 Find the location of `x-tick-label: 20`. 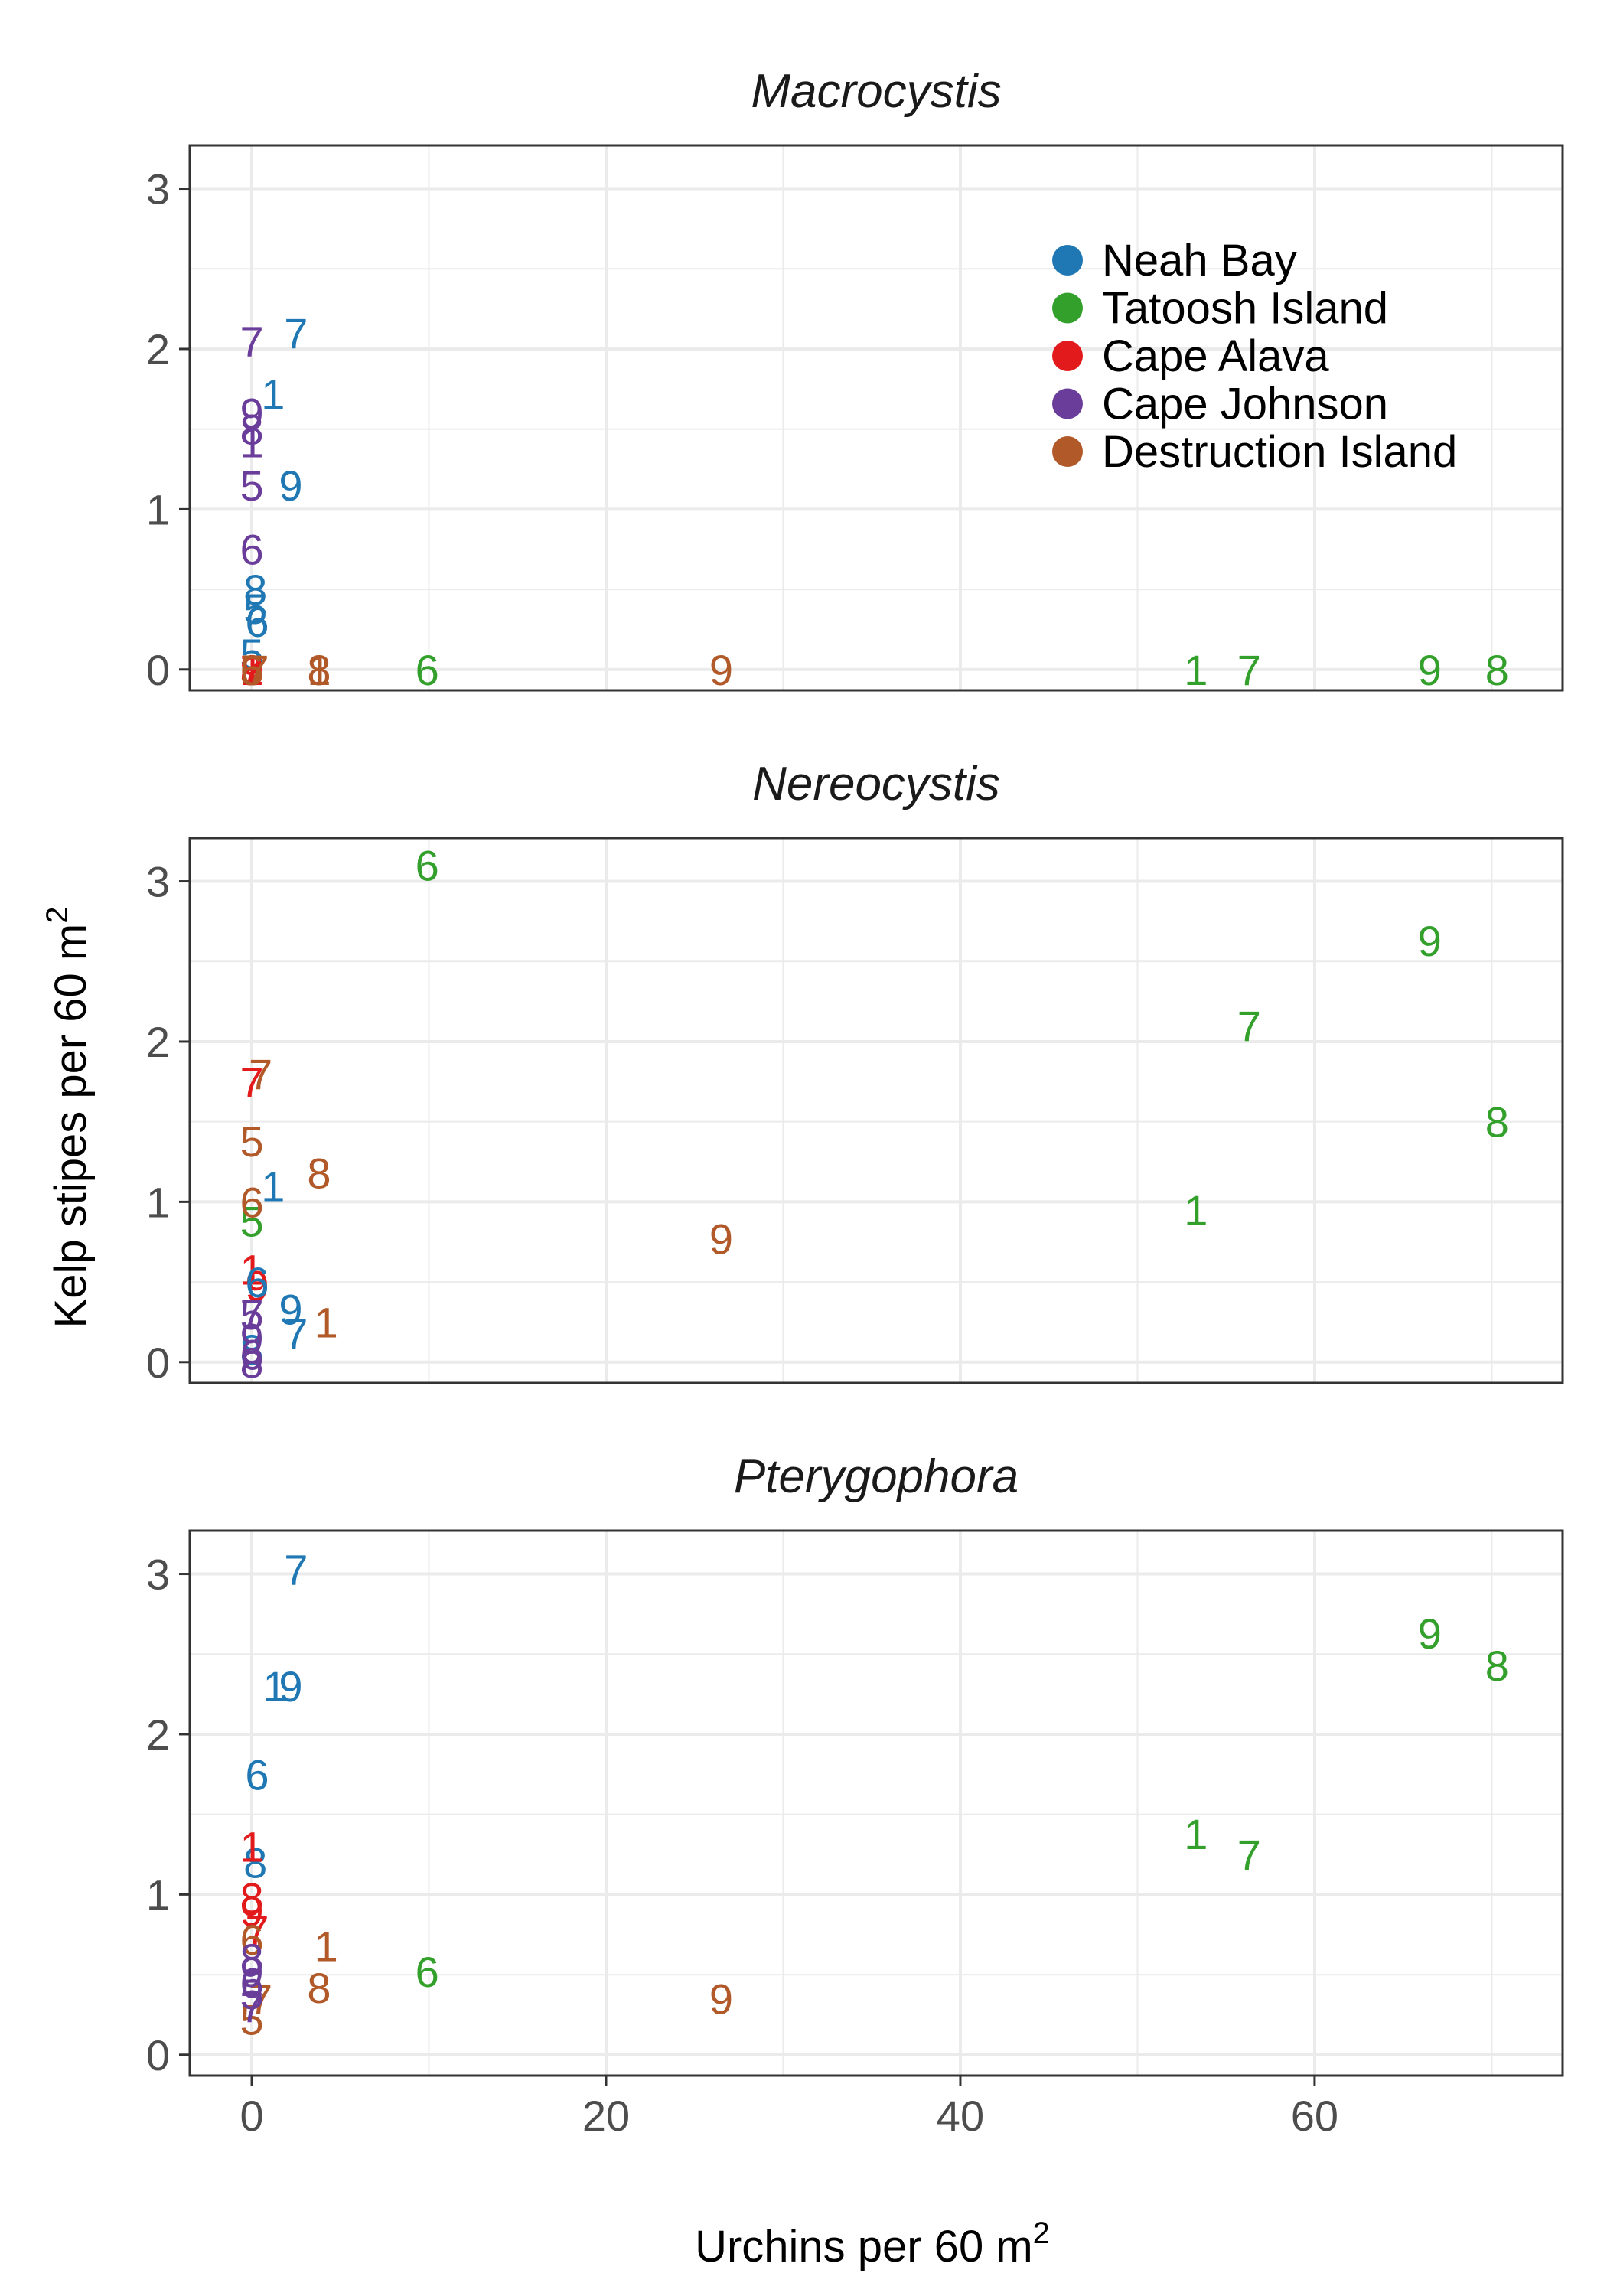

x-tick-label: 20 is located at coordinates (606, 2116).